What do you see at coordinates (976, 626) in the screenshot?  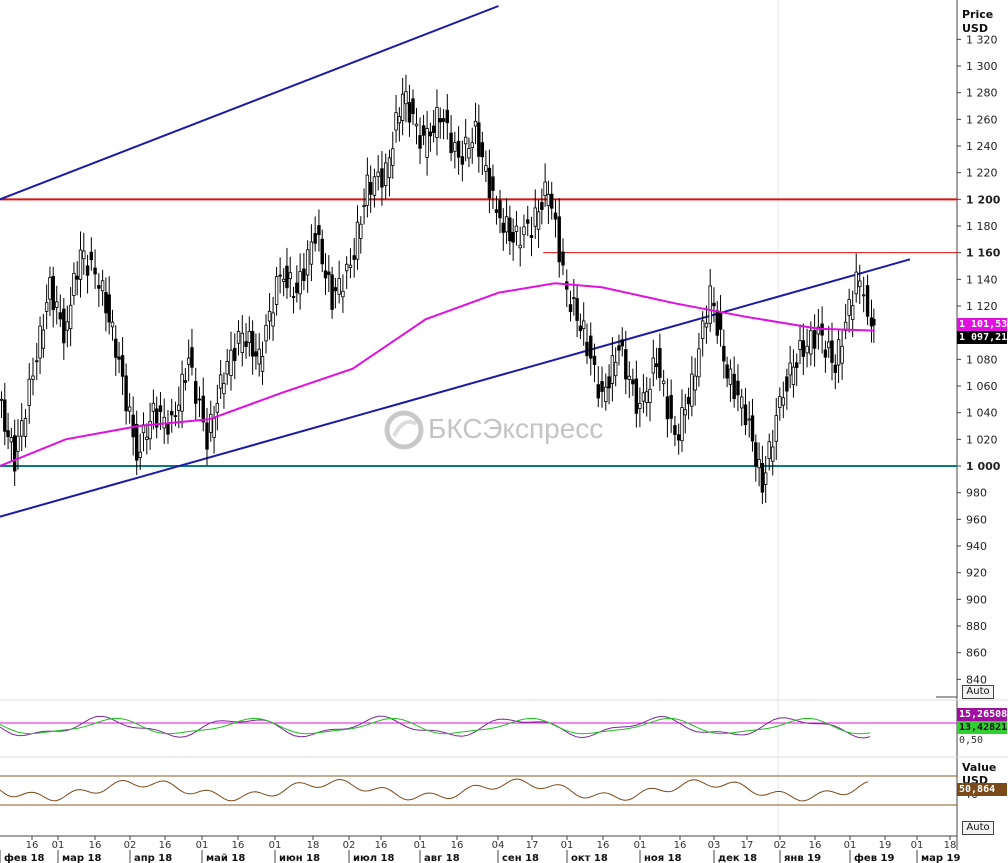 I see `price-tick-label: 880` at bounding box center [976, 626].